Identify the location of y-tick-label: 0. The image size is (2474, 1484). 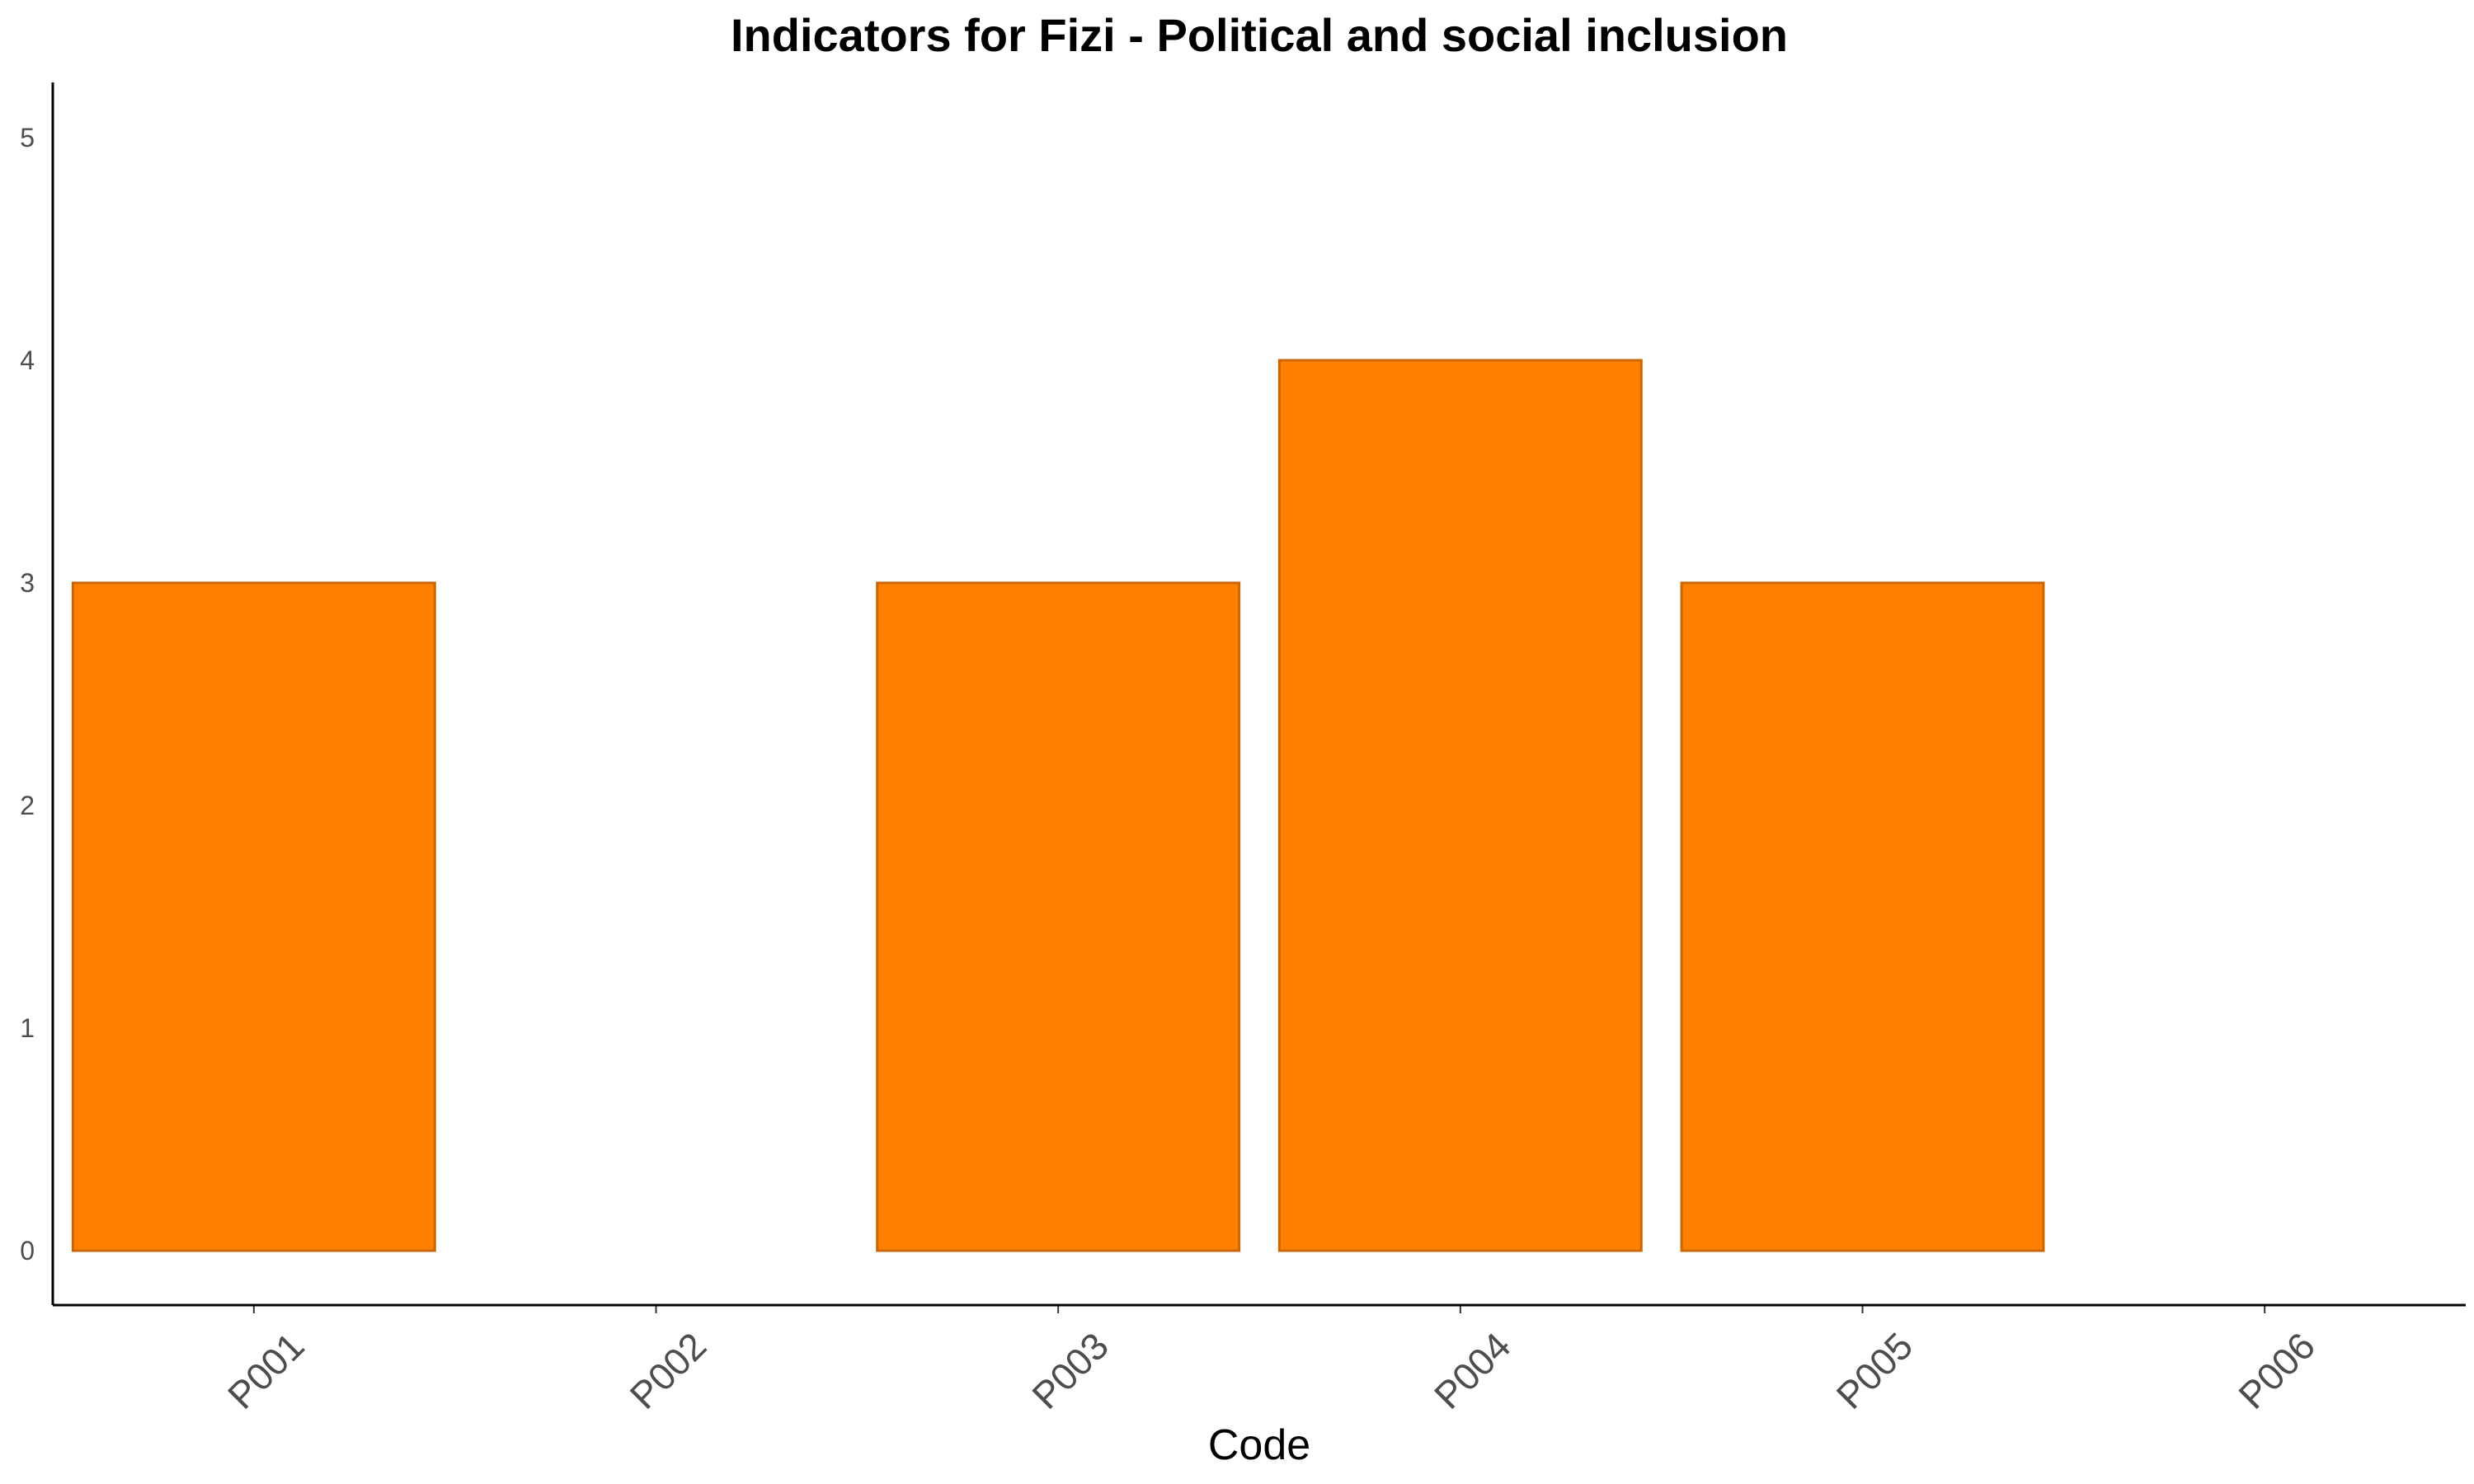
(27, 1251).